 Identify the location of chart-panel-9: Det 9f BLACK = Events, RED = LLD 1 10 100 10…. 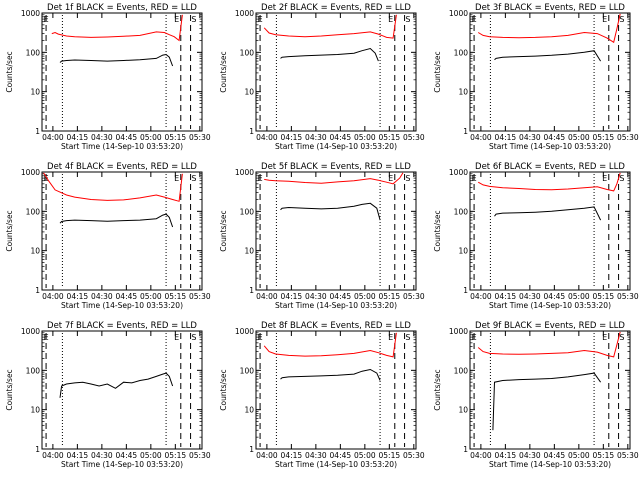
(536, 395).